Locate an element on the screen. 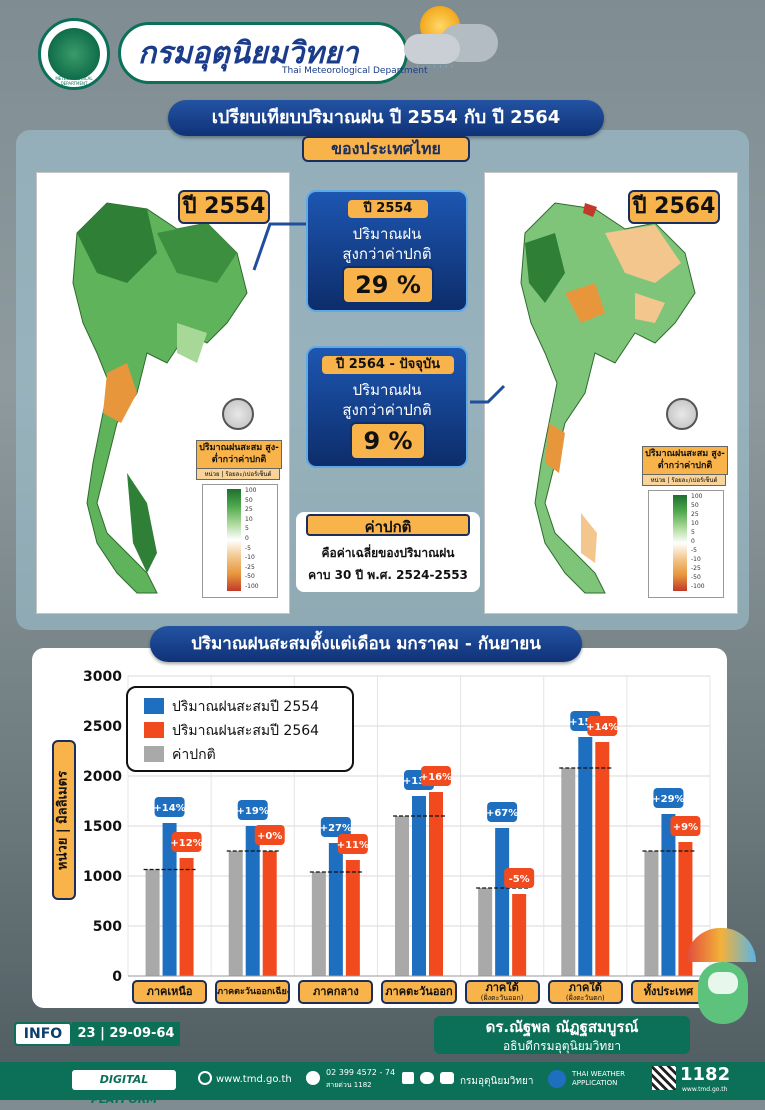 Image resolution: width=765 pixels, height=1110 pixels. cloud-small-icon is located at coordinates (432, 49).